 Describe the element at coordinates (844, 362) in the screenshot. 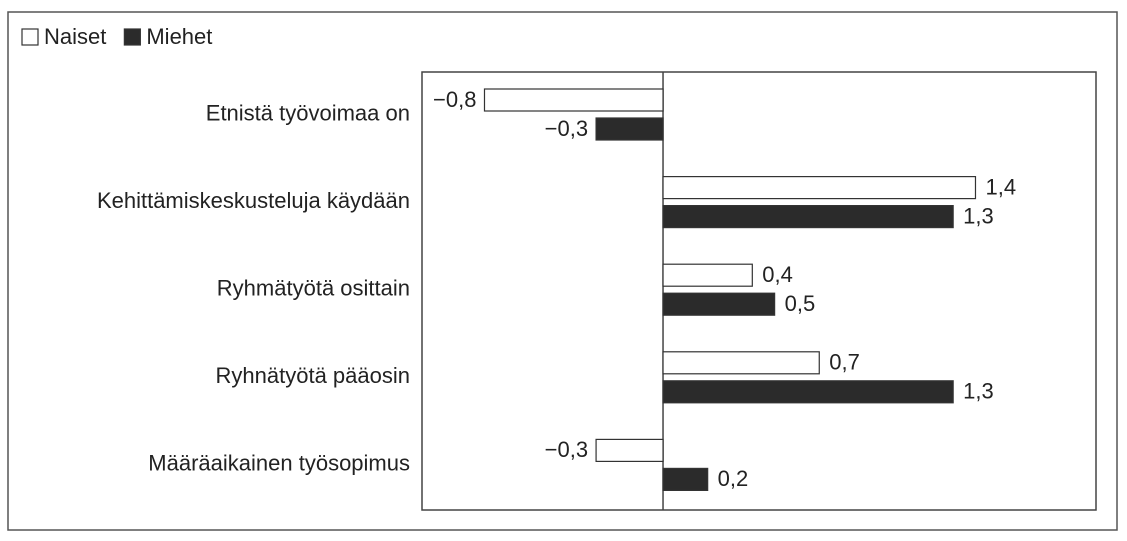

I see `value-label: 0,7` at that location.